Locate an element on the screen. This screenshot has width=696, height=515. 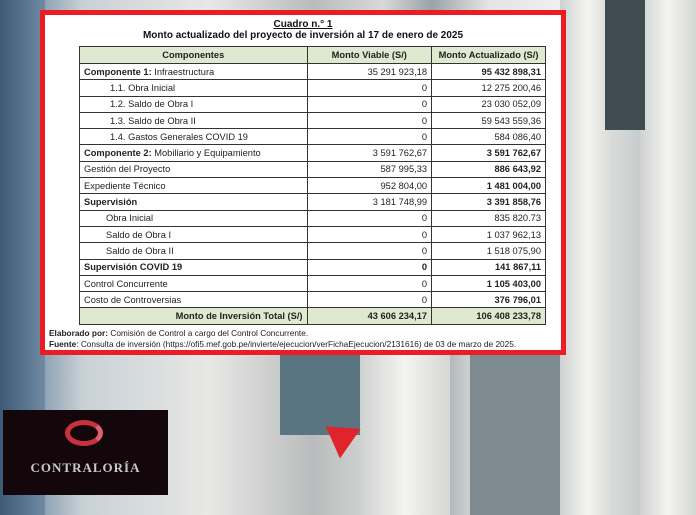
cell-componente: Saldo de Obra II is located at coordinates (193, 251).